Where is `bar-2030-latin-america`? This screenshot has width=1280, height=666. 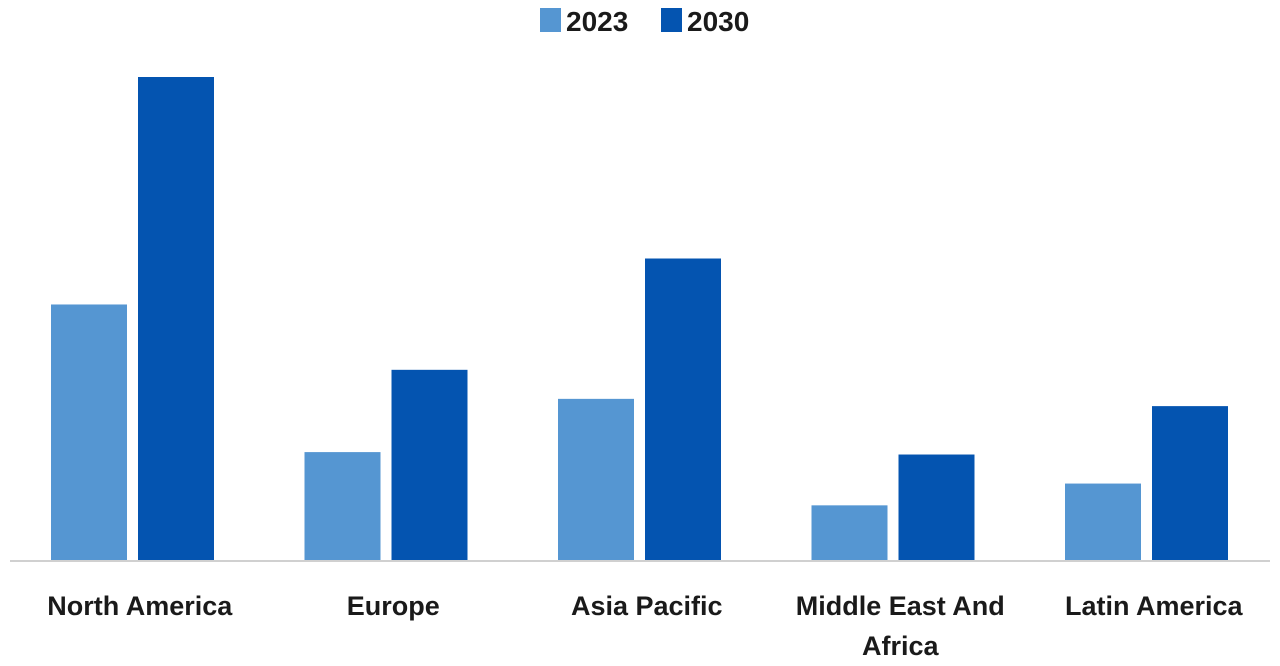
bar-2030-latin-america is located at coordinates (1190, 483).